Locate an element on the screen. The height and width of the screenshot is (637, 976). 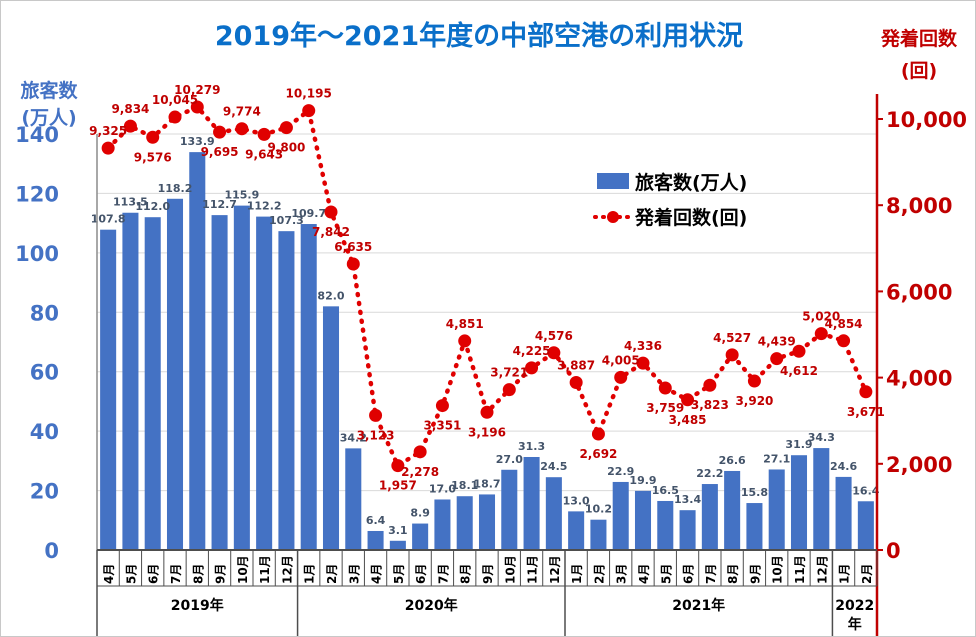
flight-value-label: 3,196 is located at coordinates (487, 432).